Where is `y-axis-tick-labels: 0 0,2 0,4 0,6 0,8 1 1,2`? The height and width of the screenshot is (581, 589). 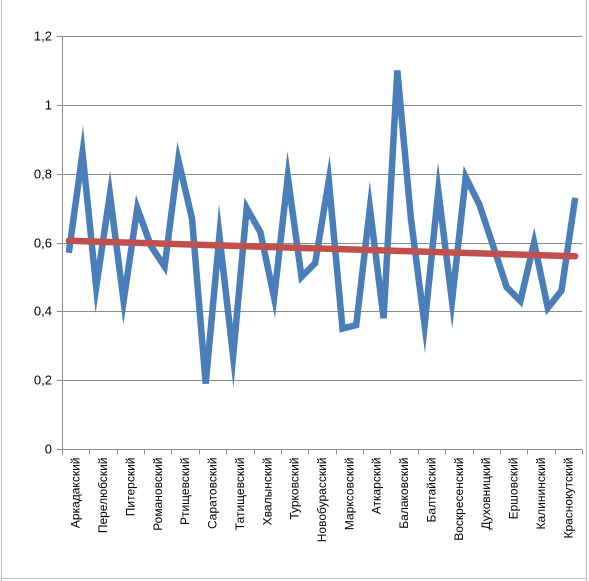 y-axis-tick-labels: 0 0,2 0,4 0,6 0,8 1 1,2 is located at coordinates (43, 243).